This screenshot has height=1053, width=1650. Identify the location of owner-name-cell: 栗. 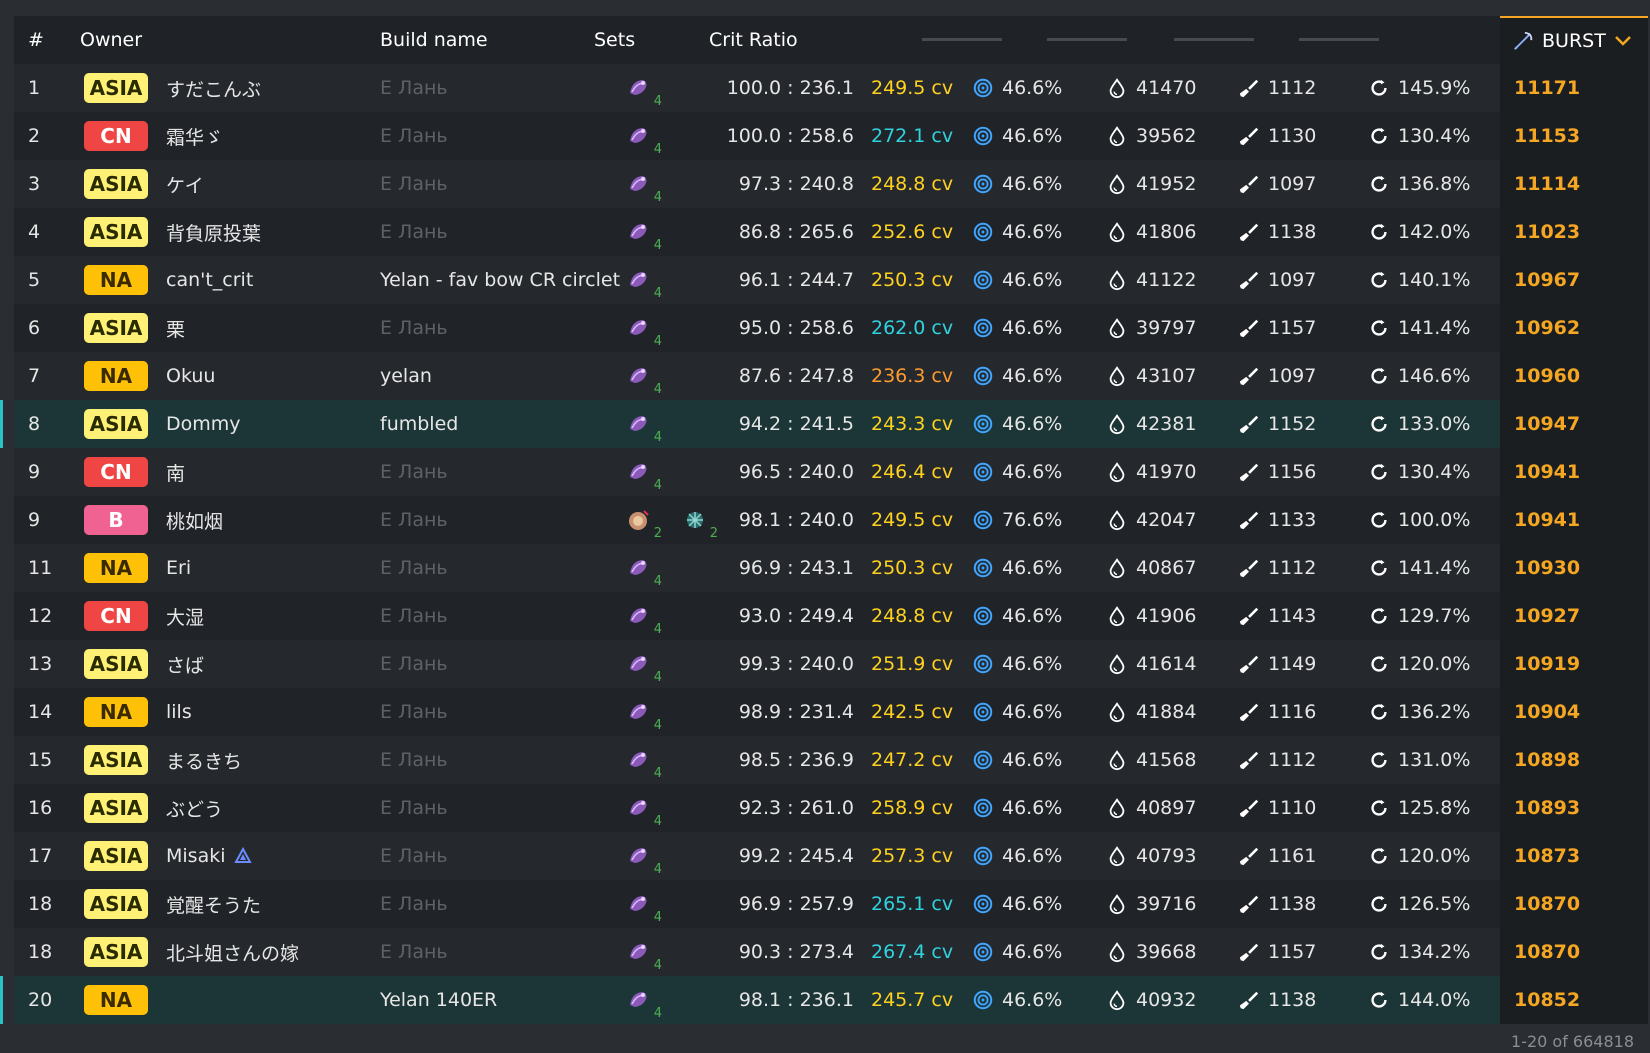
(175, 328).